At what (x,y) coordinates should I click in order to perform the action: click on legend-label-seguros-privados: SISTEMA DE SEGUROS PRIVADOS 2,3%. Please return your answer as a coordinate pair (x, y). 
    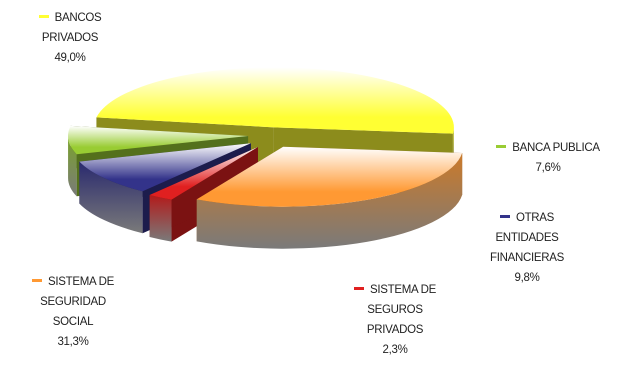
    Looking at the image, I should click on (395, 320).